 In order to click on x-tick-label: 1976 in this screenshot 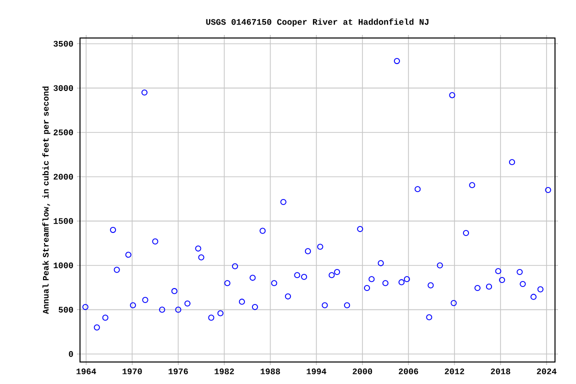, I will do `click(178, 371)`.